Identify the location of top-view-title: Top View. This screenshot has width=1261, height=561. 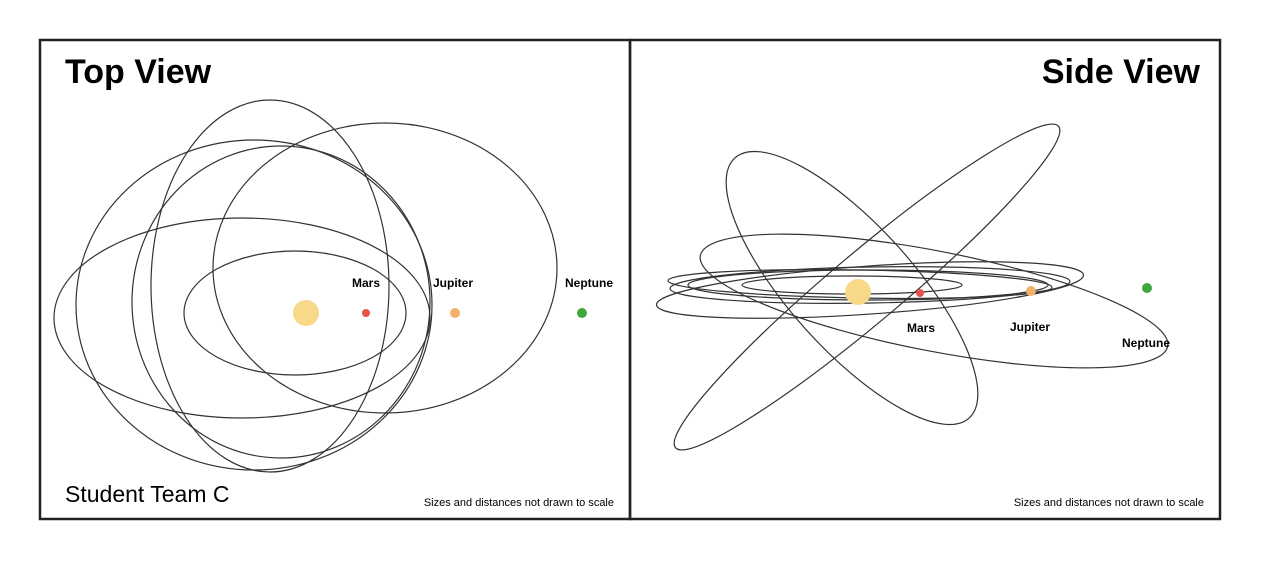
(138, 72).